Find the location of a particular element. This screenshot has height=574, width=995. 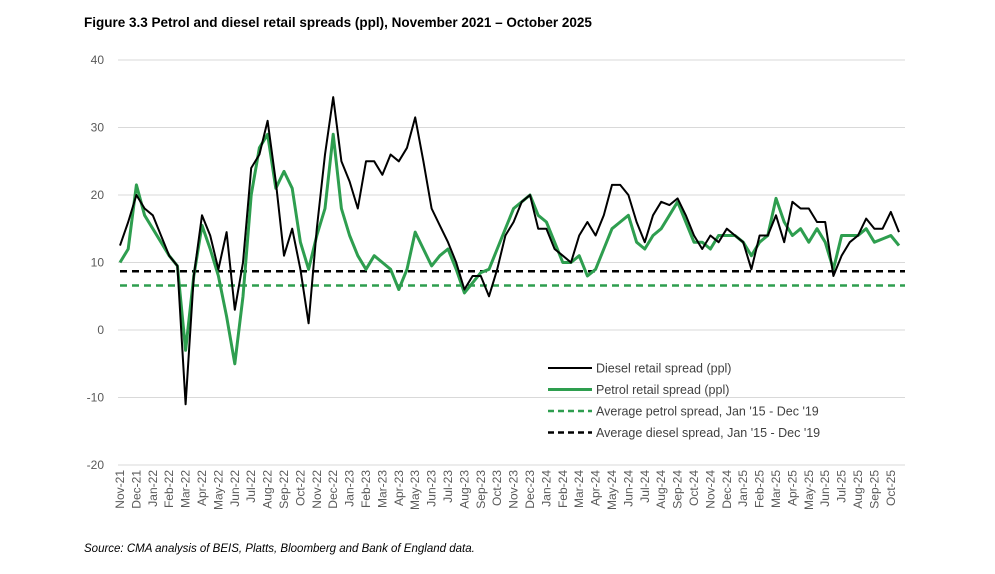

x-tick-label: Apr-25 is located at coordinates (792, 488).